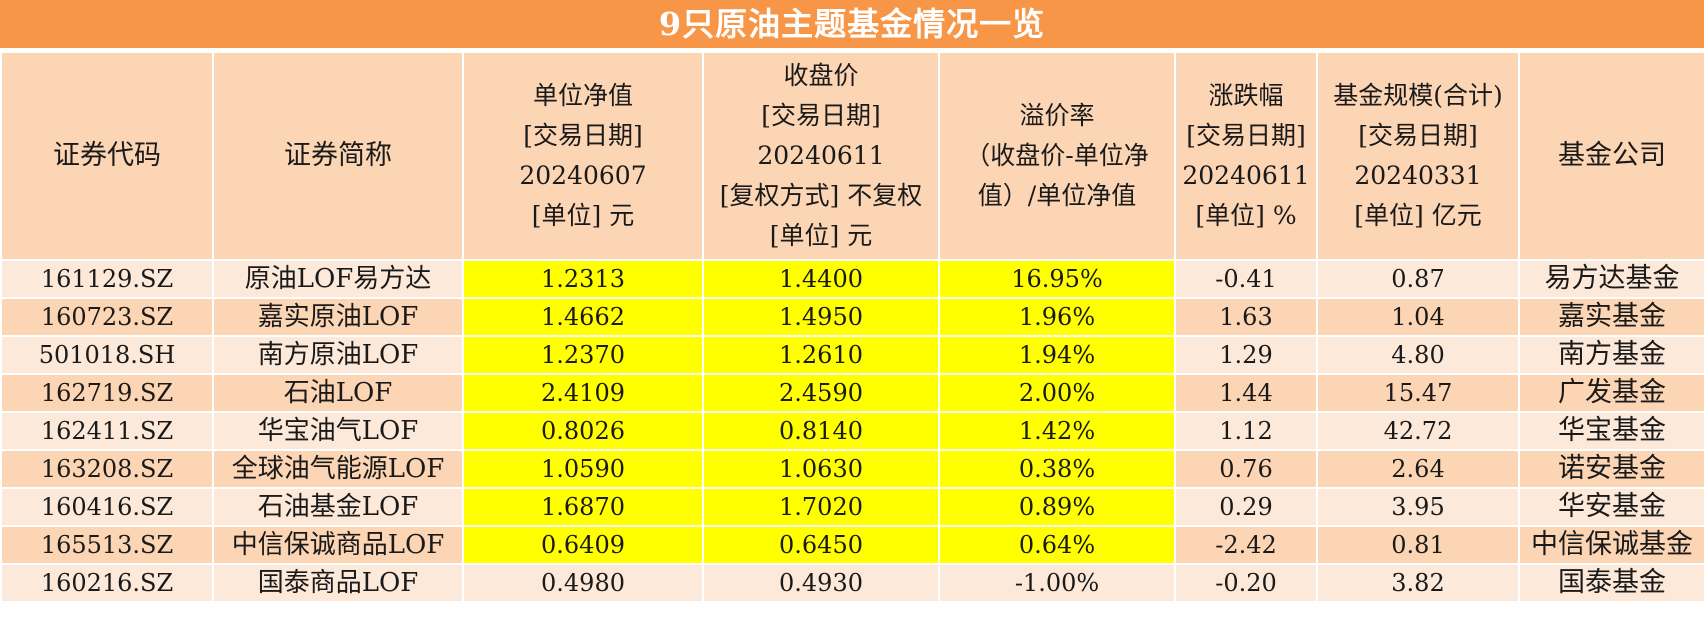 Image resolution: width=1704 pixels, height=618 pixels. I want to click on cell-fund-size: 2.64, so click(1418, 469).